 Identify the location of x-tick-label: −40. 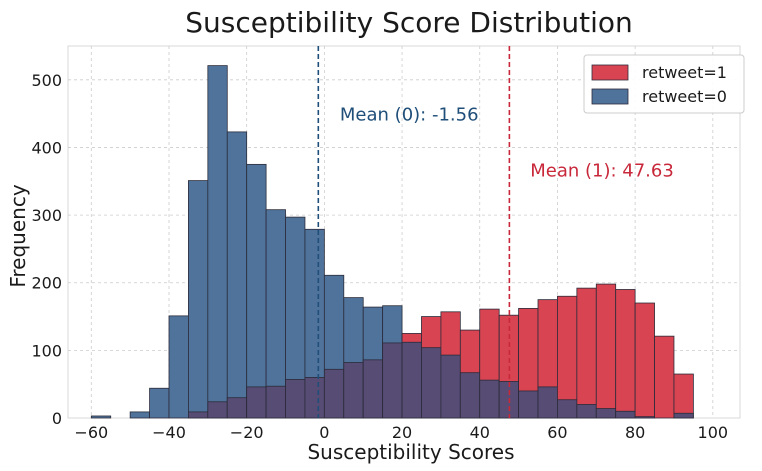
(169, 432).